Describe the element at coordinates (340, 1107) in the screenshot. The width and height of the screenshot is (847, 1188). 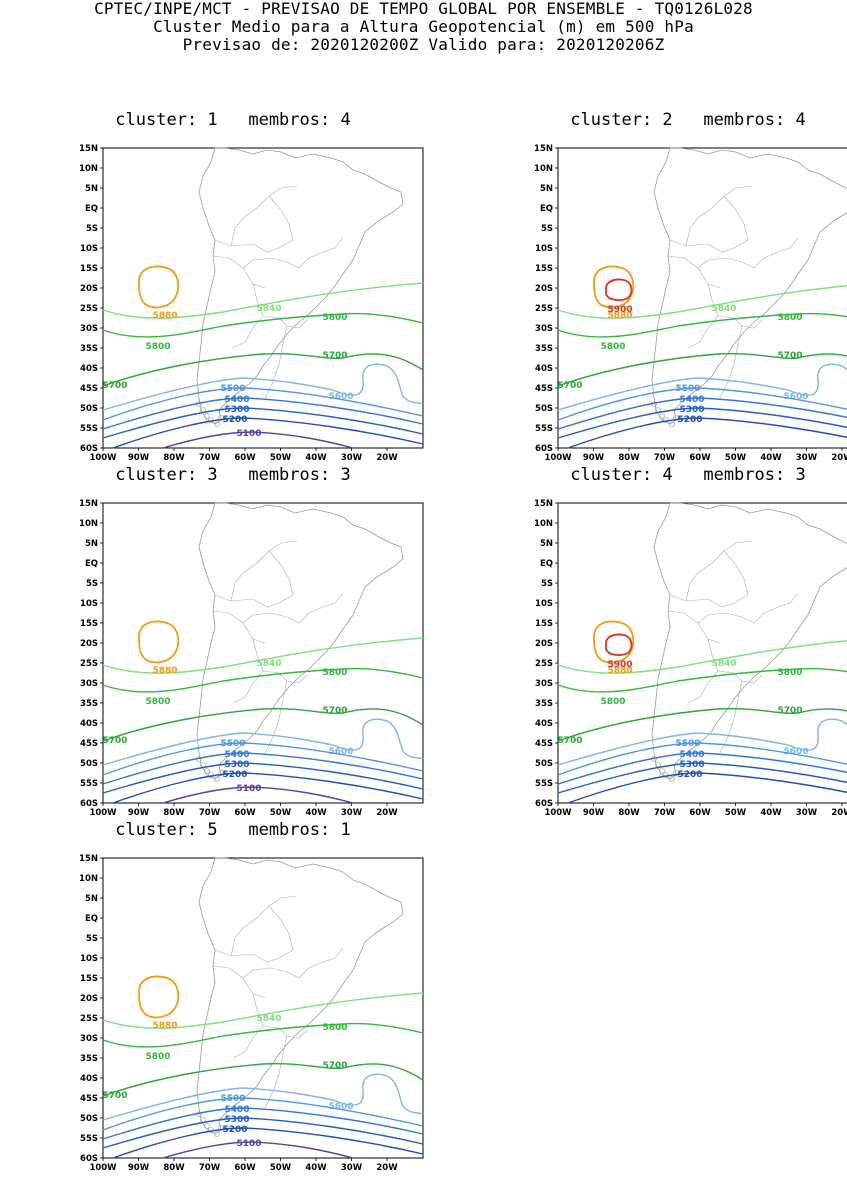
I see `contour-label-5600: 5600` at that location.